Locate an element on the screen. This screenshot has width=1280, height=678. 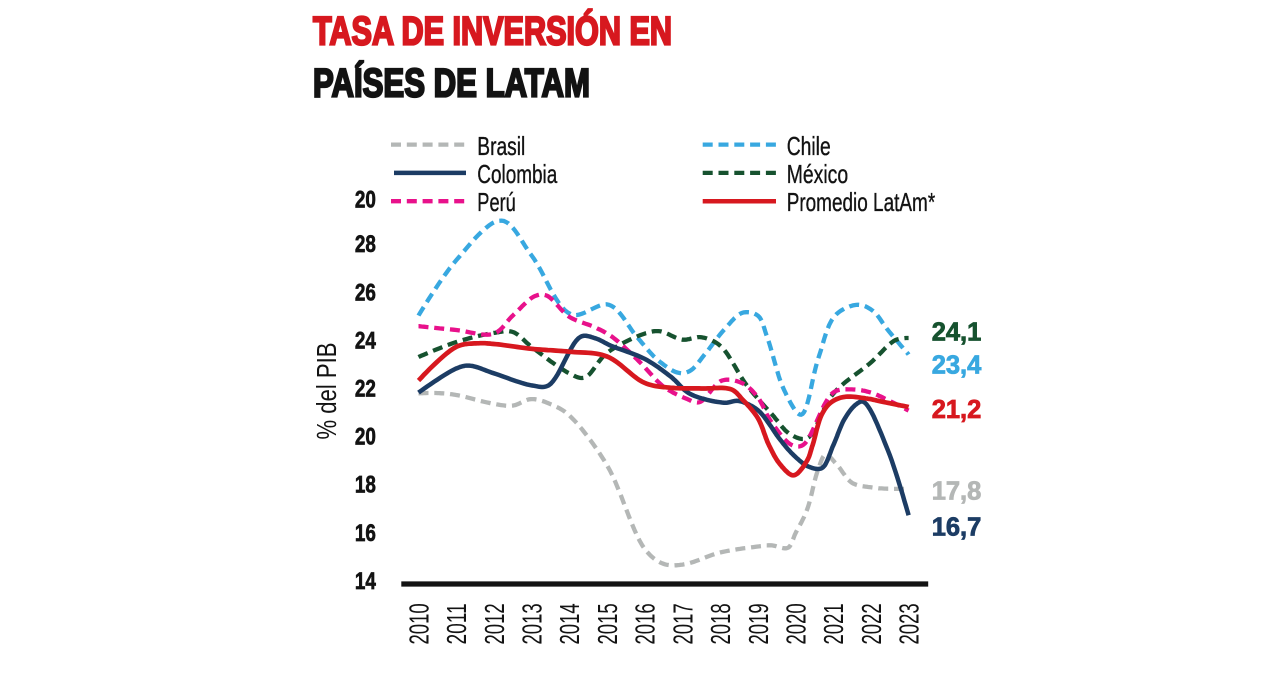
svg-text: 2023 is located at coordinates (909, 623).